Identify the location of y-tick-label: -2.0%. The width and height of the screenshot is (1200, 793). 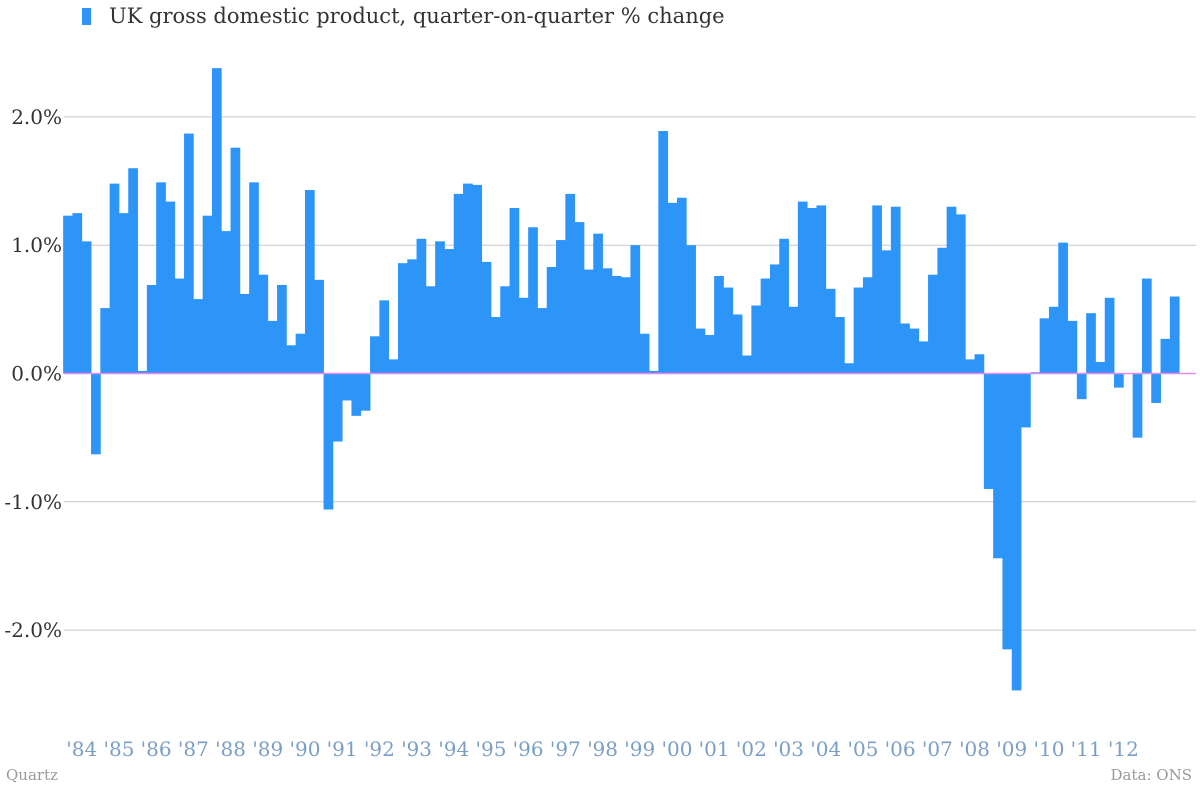
(33, 630).